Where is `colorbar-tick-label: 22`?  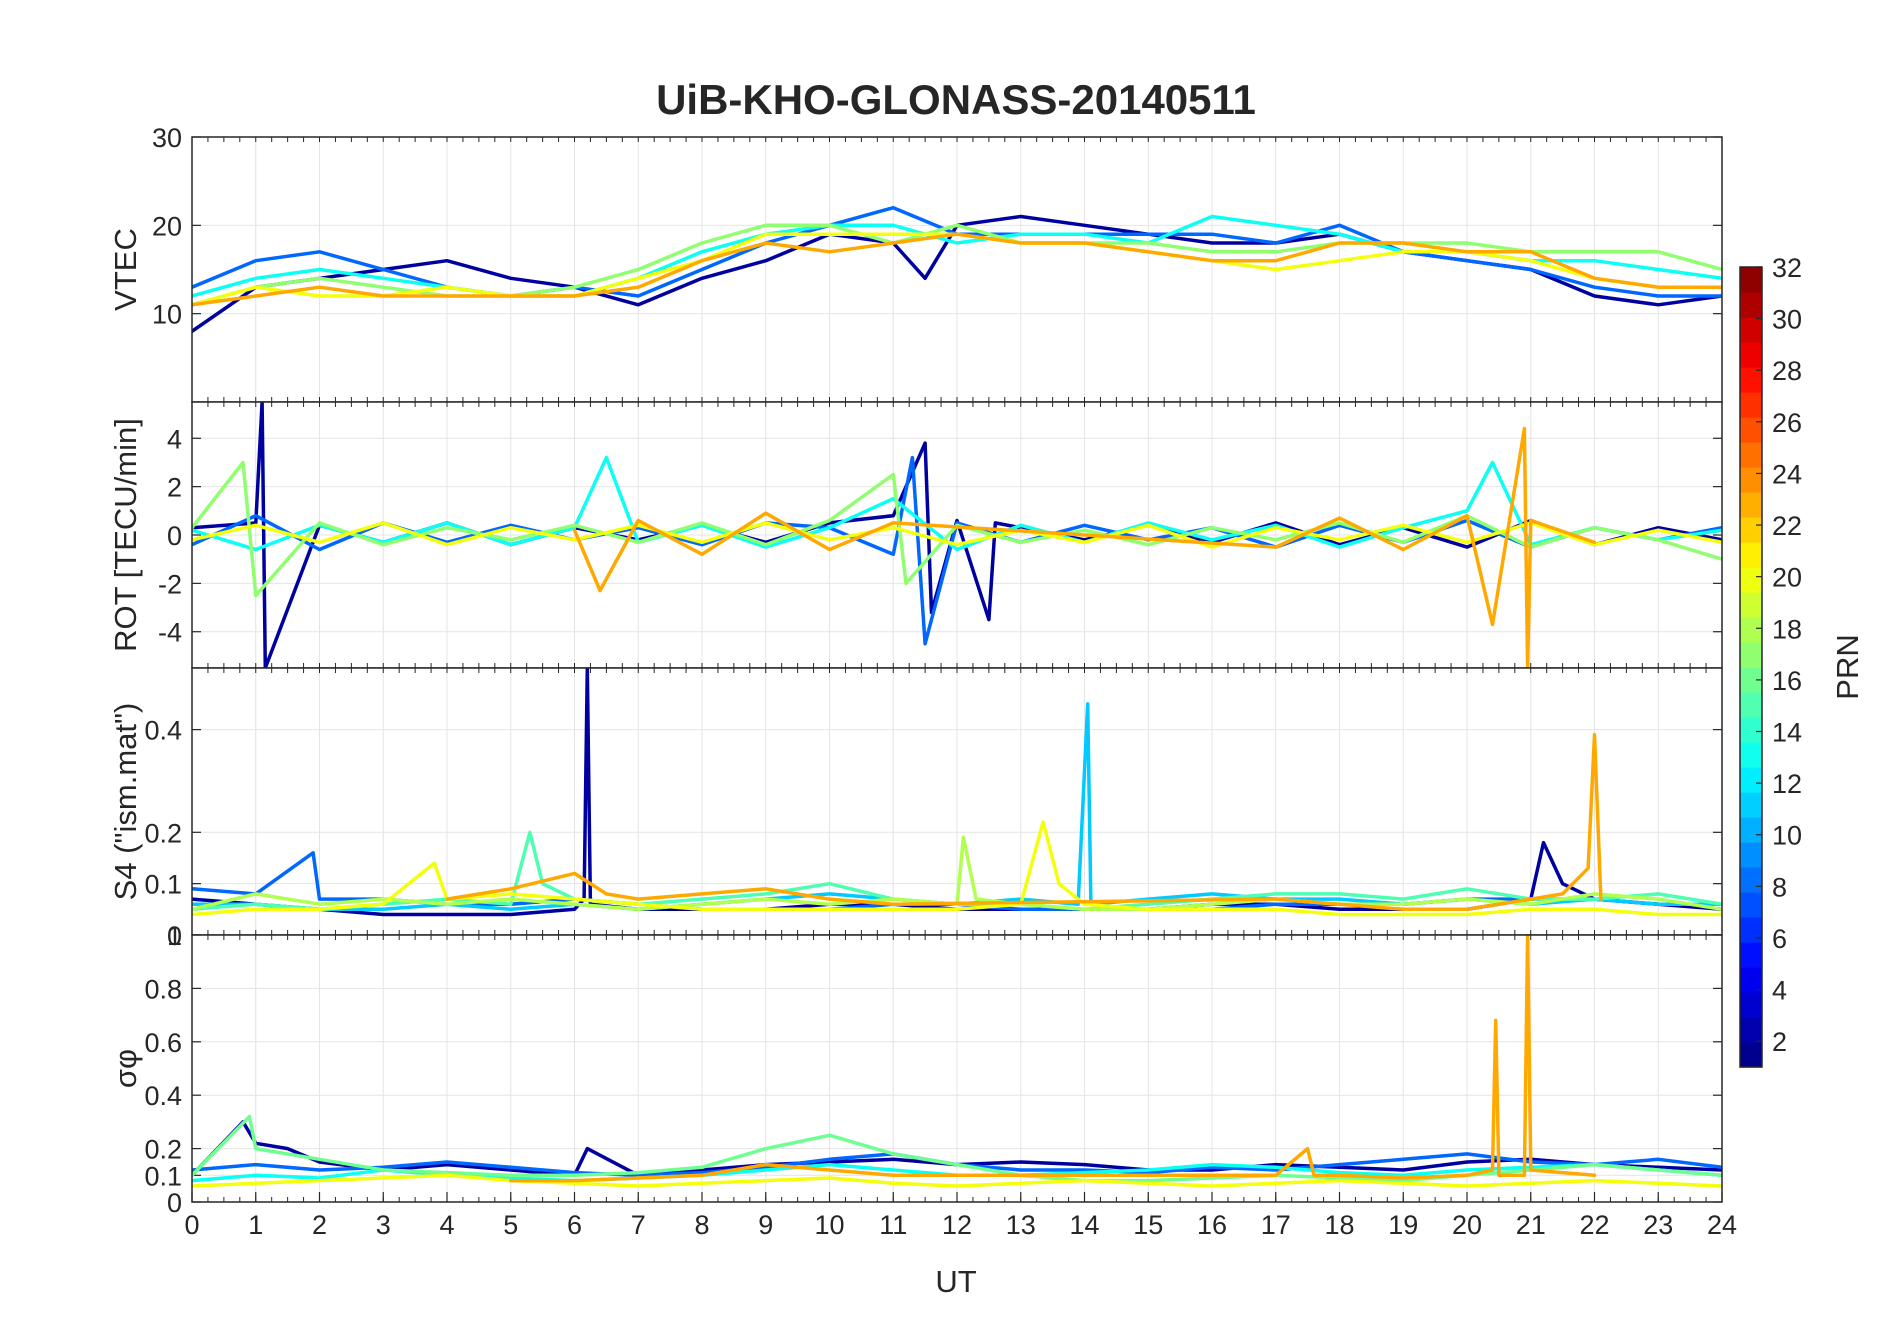
colorbar-tick-label: 22 is located at coordinates (1787, 526).